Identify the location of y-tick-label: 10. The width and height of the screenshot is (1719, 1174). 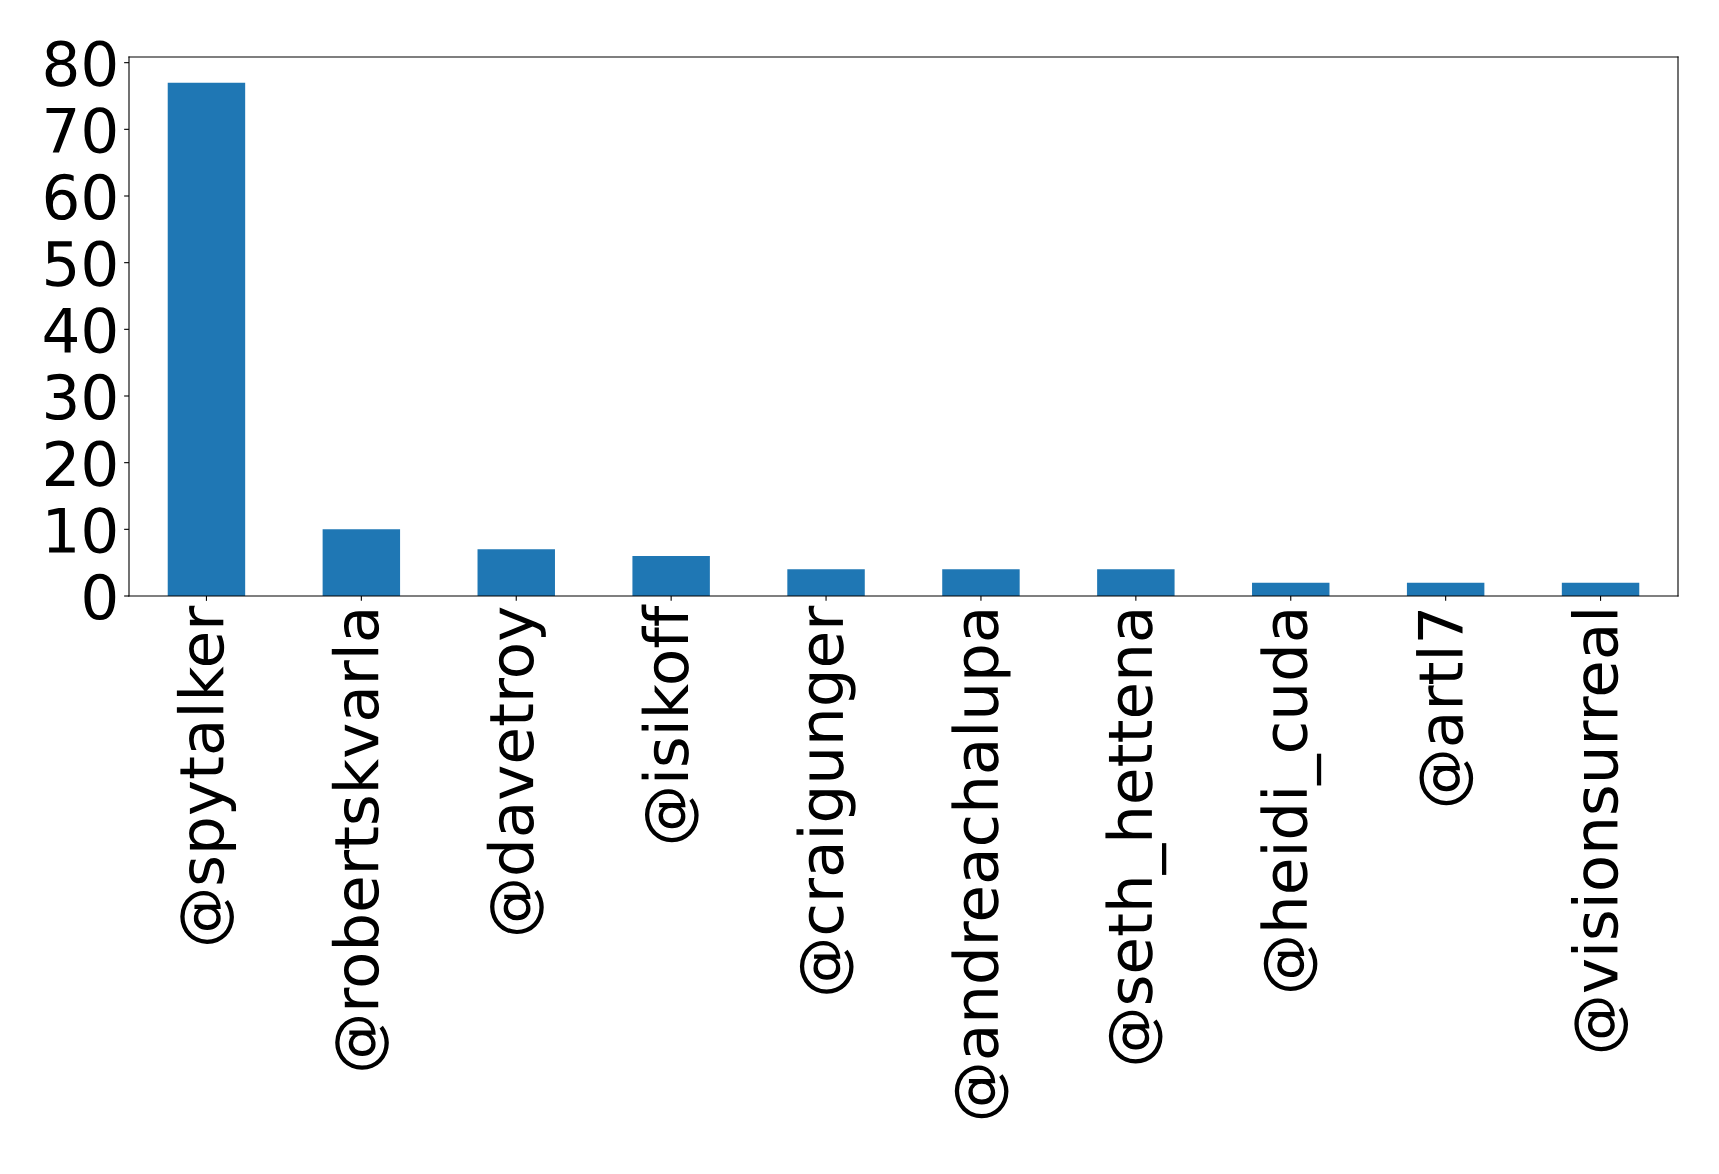
(82, 530).